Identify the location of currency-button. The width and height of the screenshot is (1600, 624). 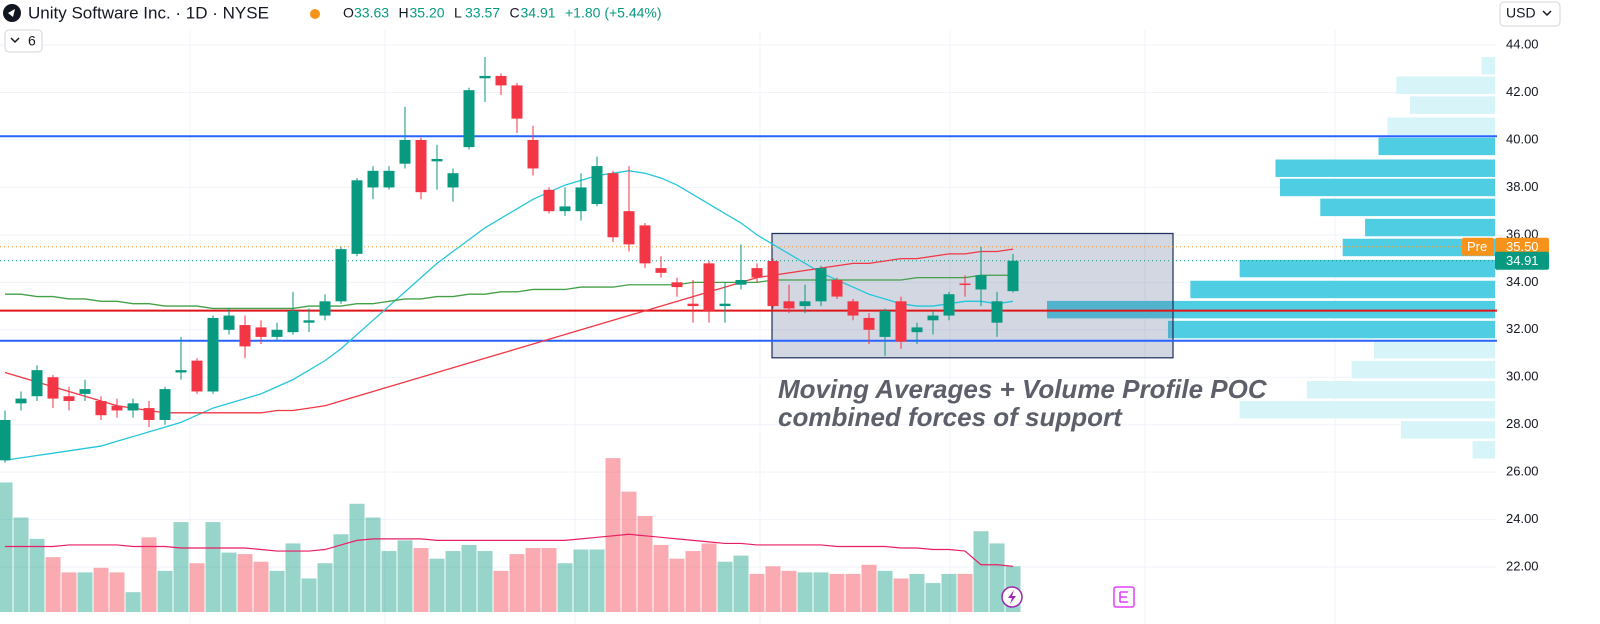
(1530, 14).